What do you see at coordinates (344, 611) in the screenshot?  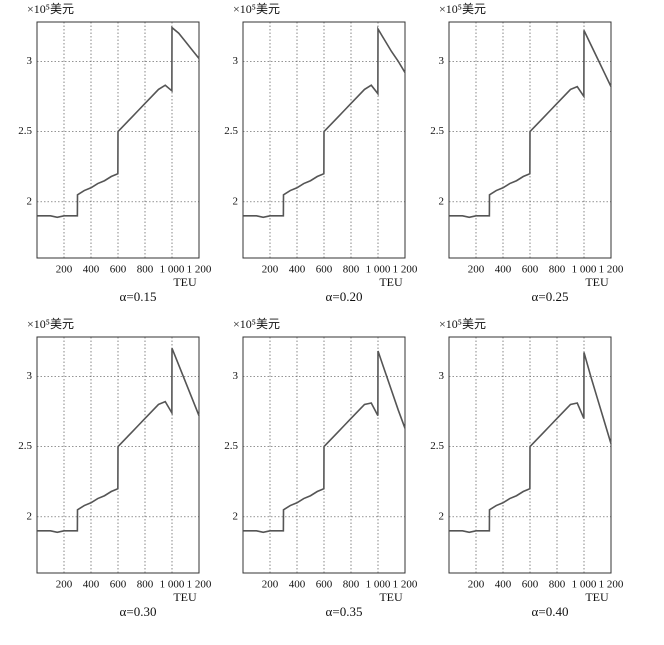 I see `caption: α=0.35` at bounding box center [344, 611].